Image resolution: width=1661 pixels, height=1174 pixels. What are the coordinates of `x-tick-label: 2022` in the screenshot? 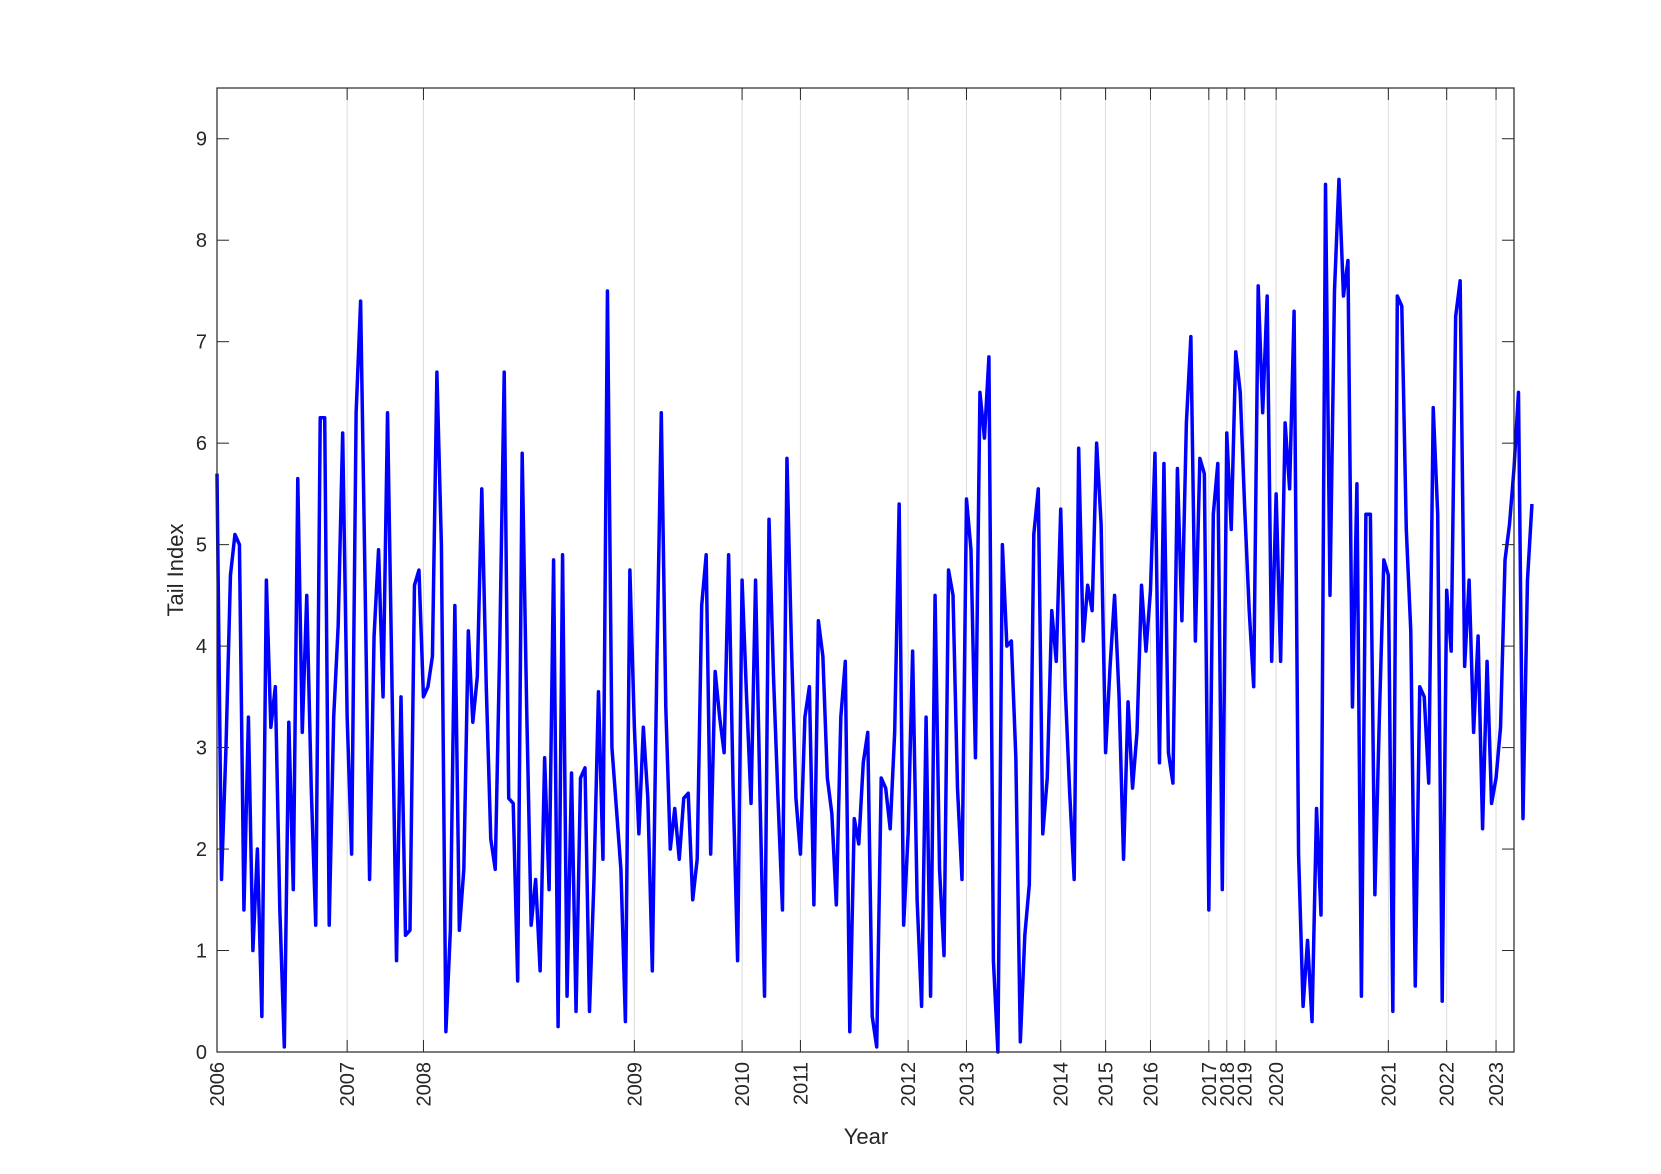 It's located at (1448, 1084).